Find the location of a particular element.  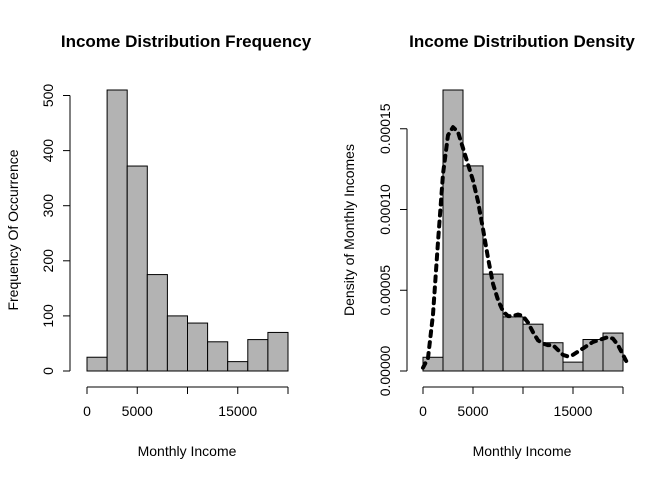

density-x-tick-label-2: 15000 is located at coordinates (573, 411).